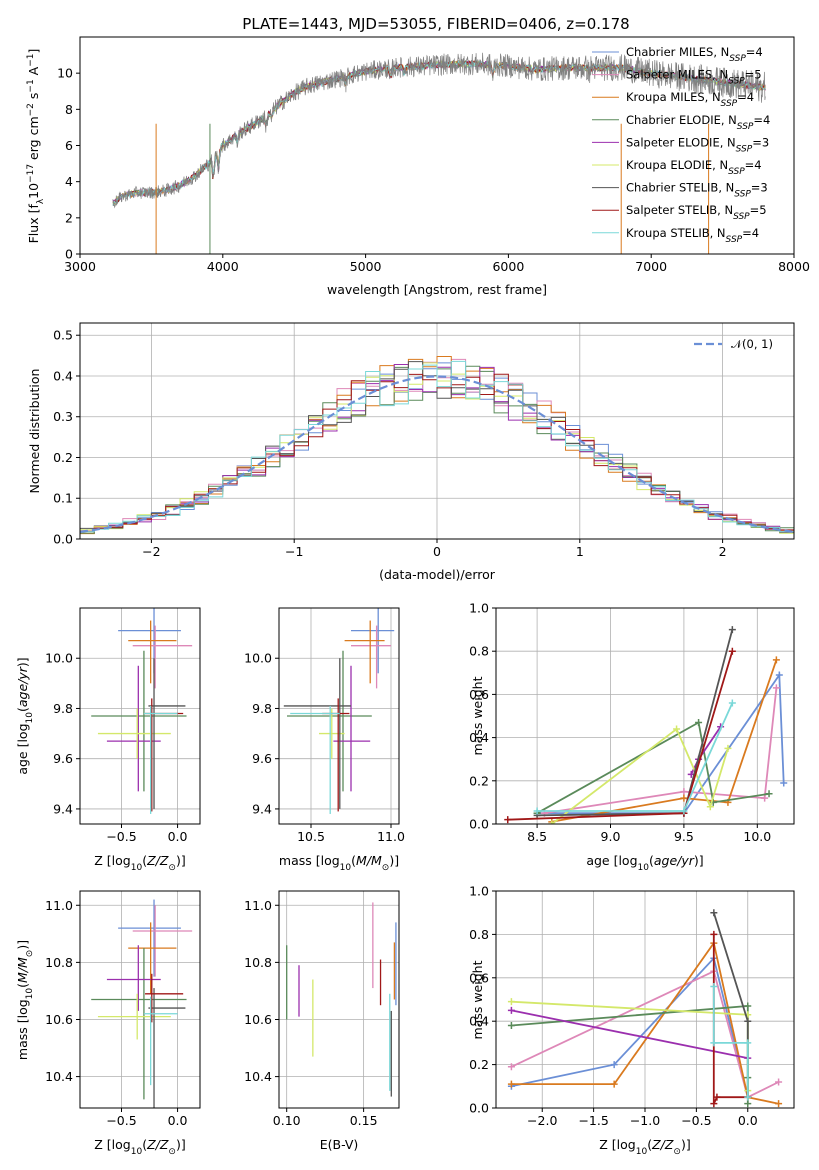  I want to click on panel-mass-age: 10.5 11.0 9.4 9.6 9.8 10.0, so click(324, 725).